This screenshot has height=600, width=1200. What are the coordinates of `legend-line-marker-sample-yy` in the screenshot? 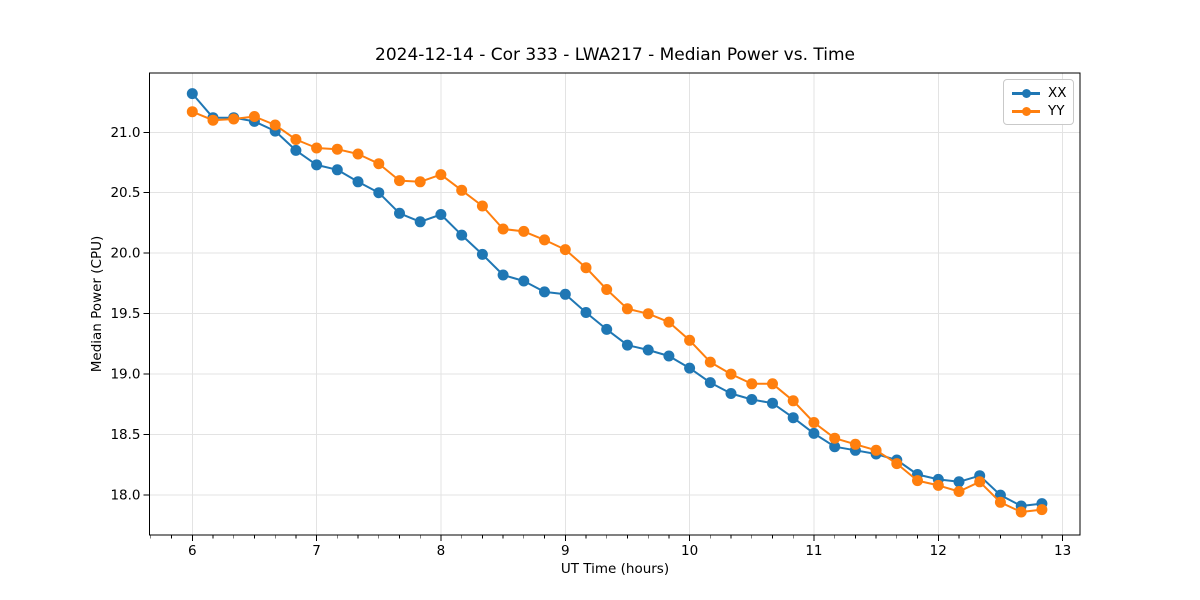 It's located at (1026, 111).